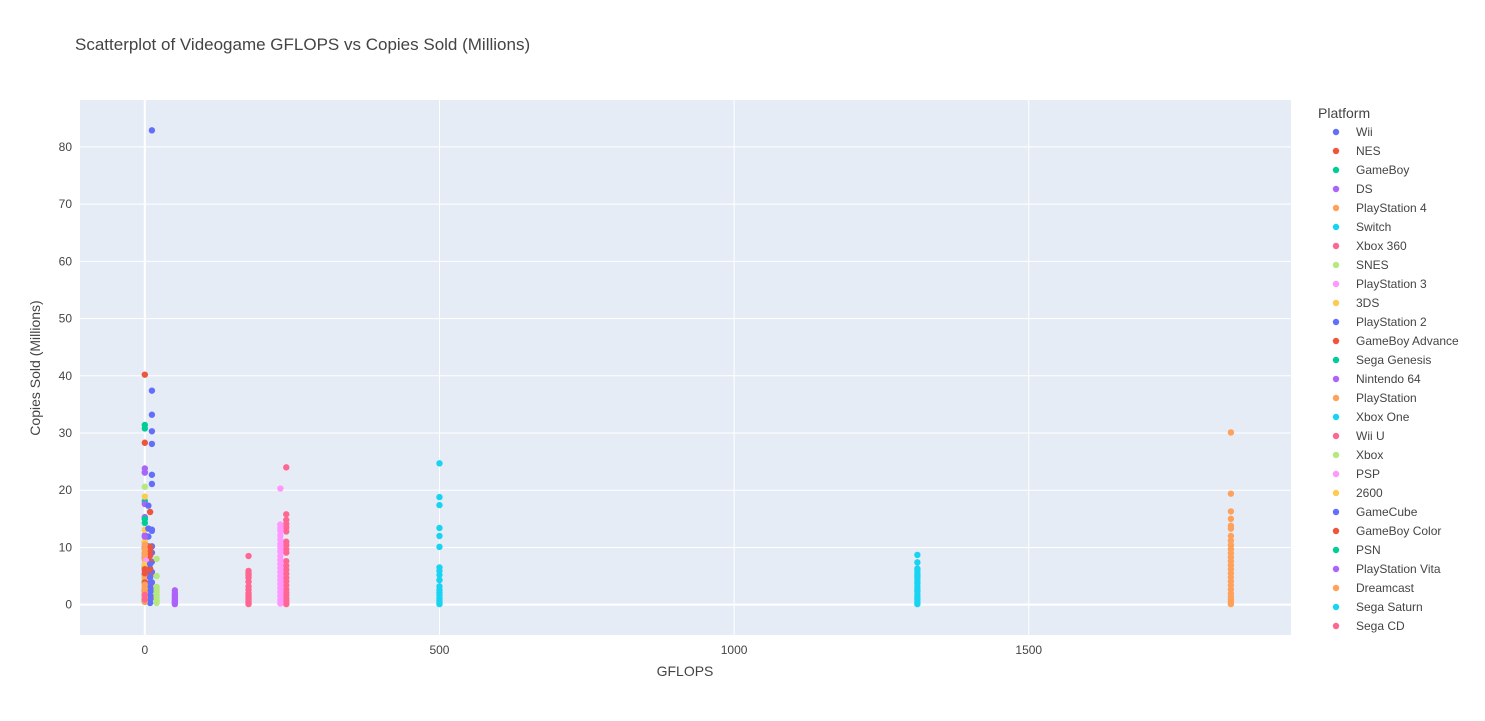 This screenshot has height=721, width=1485. Describe the element at coordinates (1352, 189) in the screenshot. I see `legend-item-ds: DS` at that location.